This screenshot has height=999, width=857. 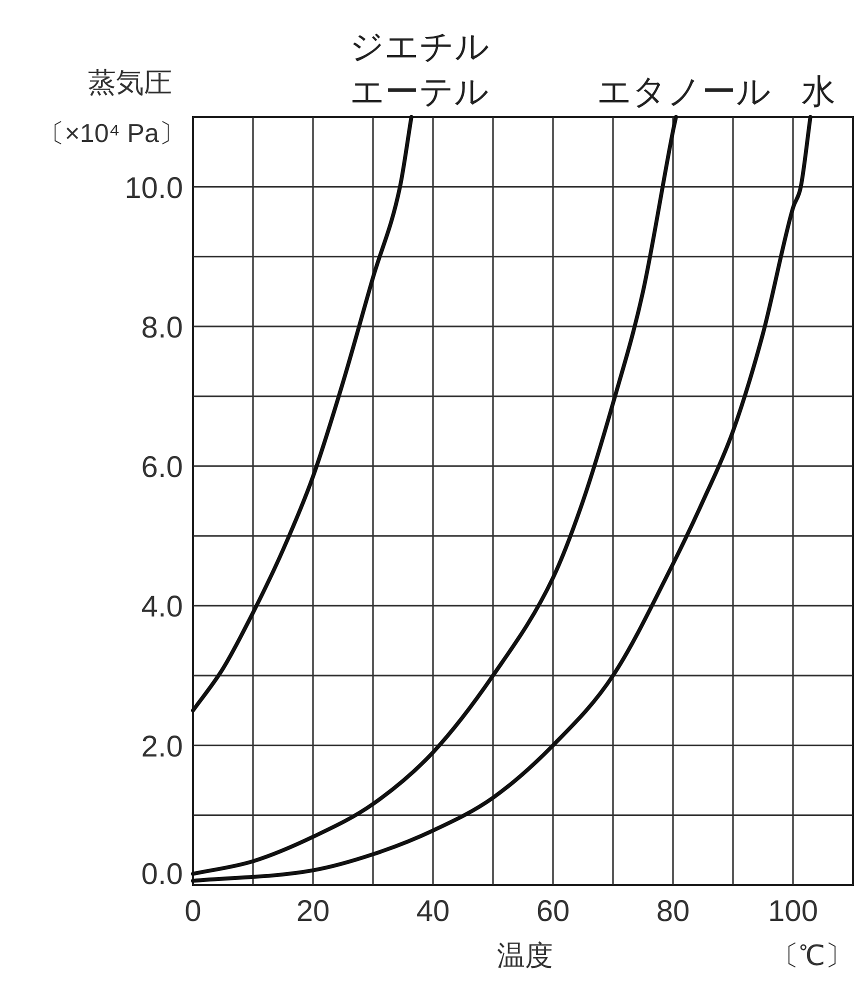 I want to click on x-tick-label: 60, so click(x=553, y=911).